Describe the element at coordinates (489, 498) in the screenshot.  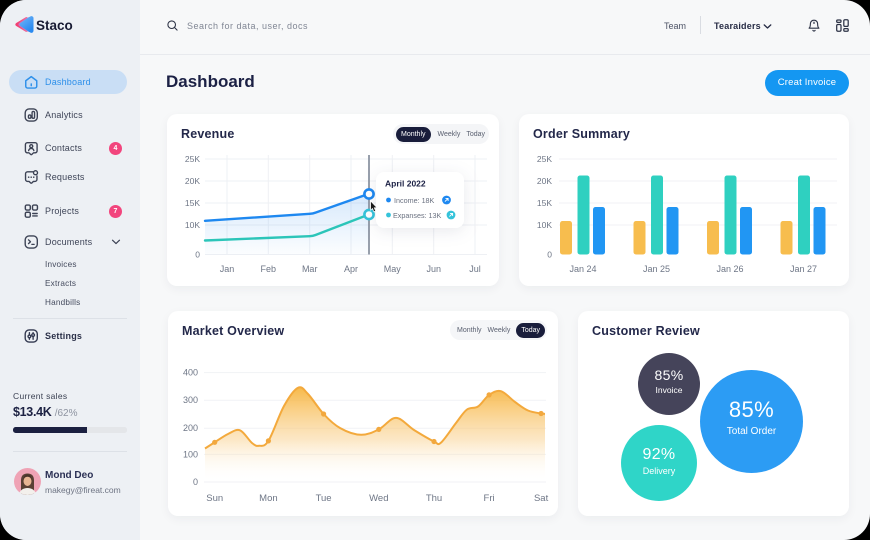
I see `svg-text: Fri` at that location.